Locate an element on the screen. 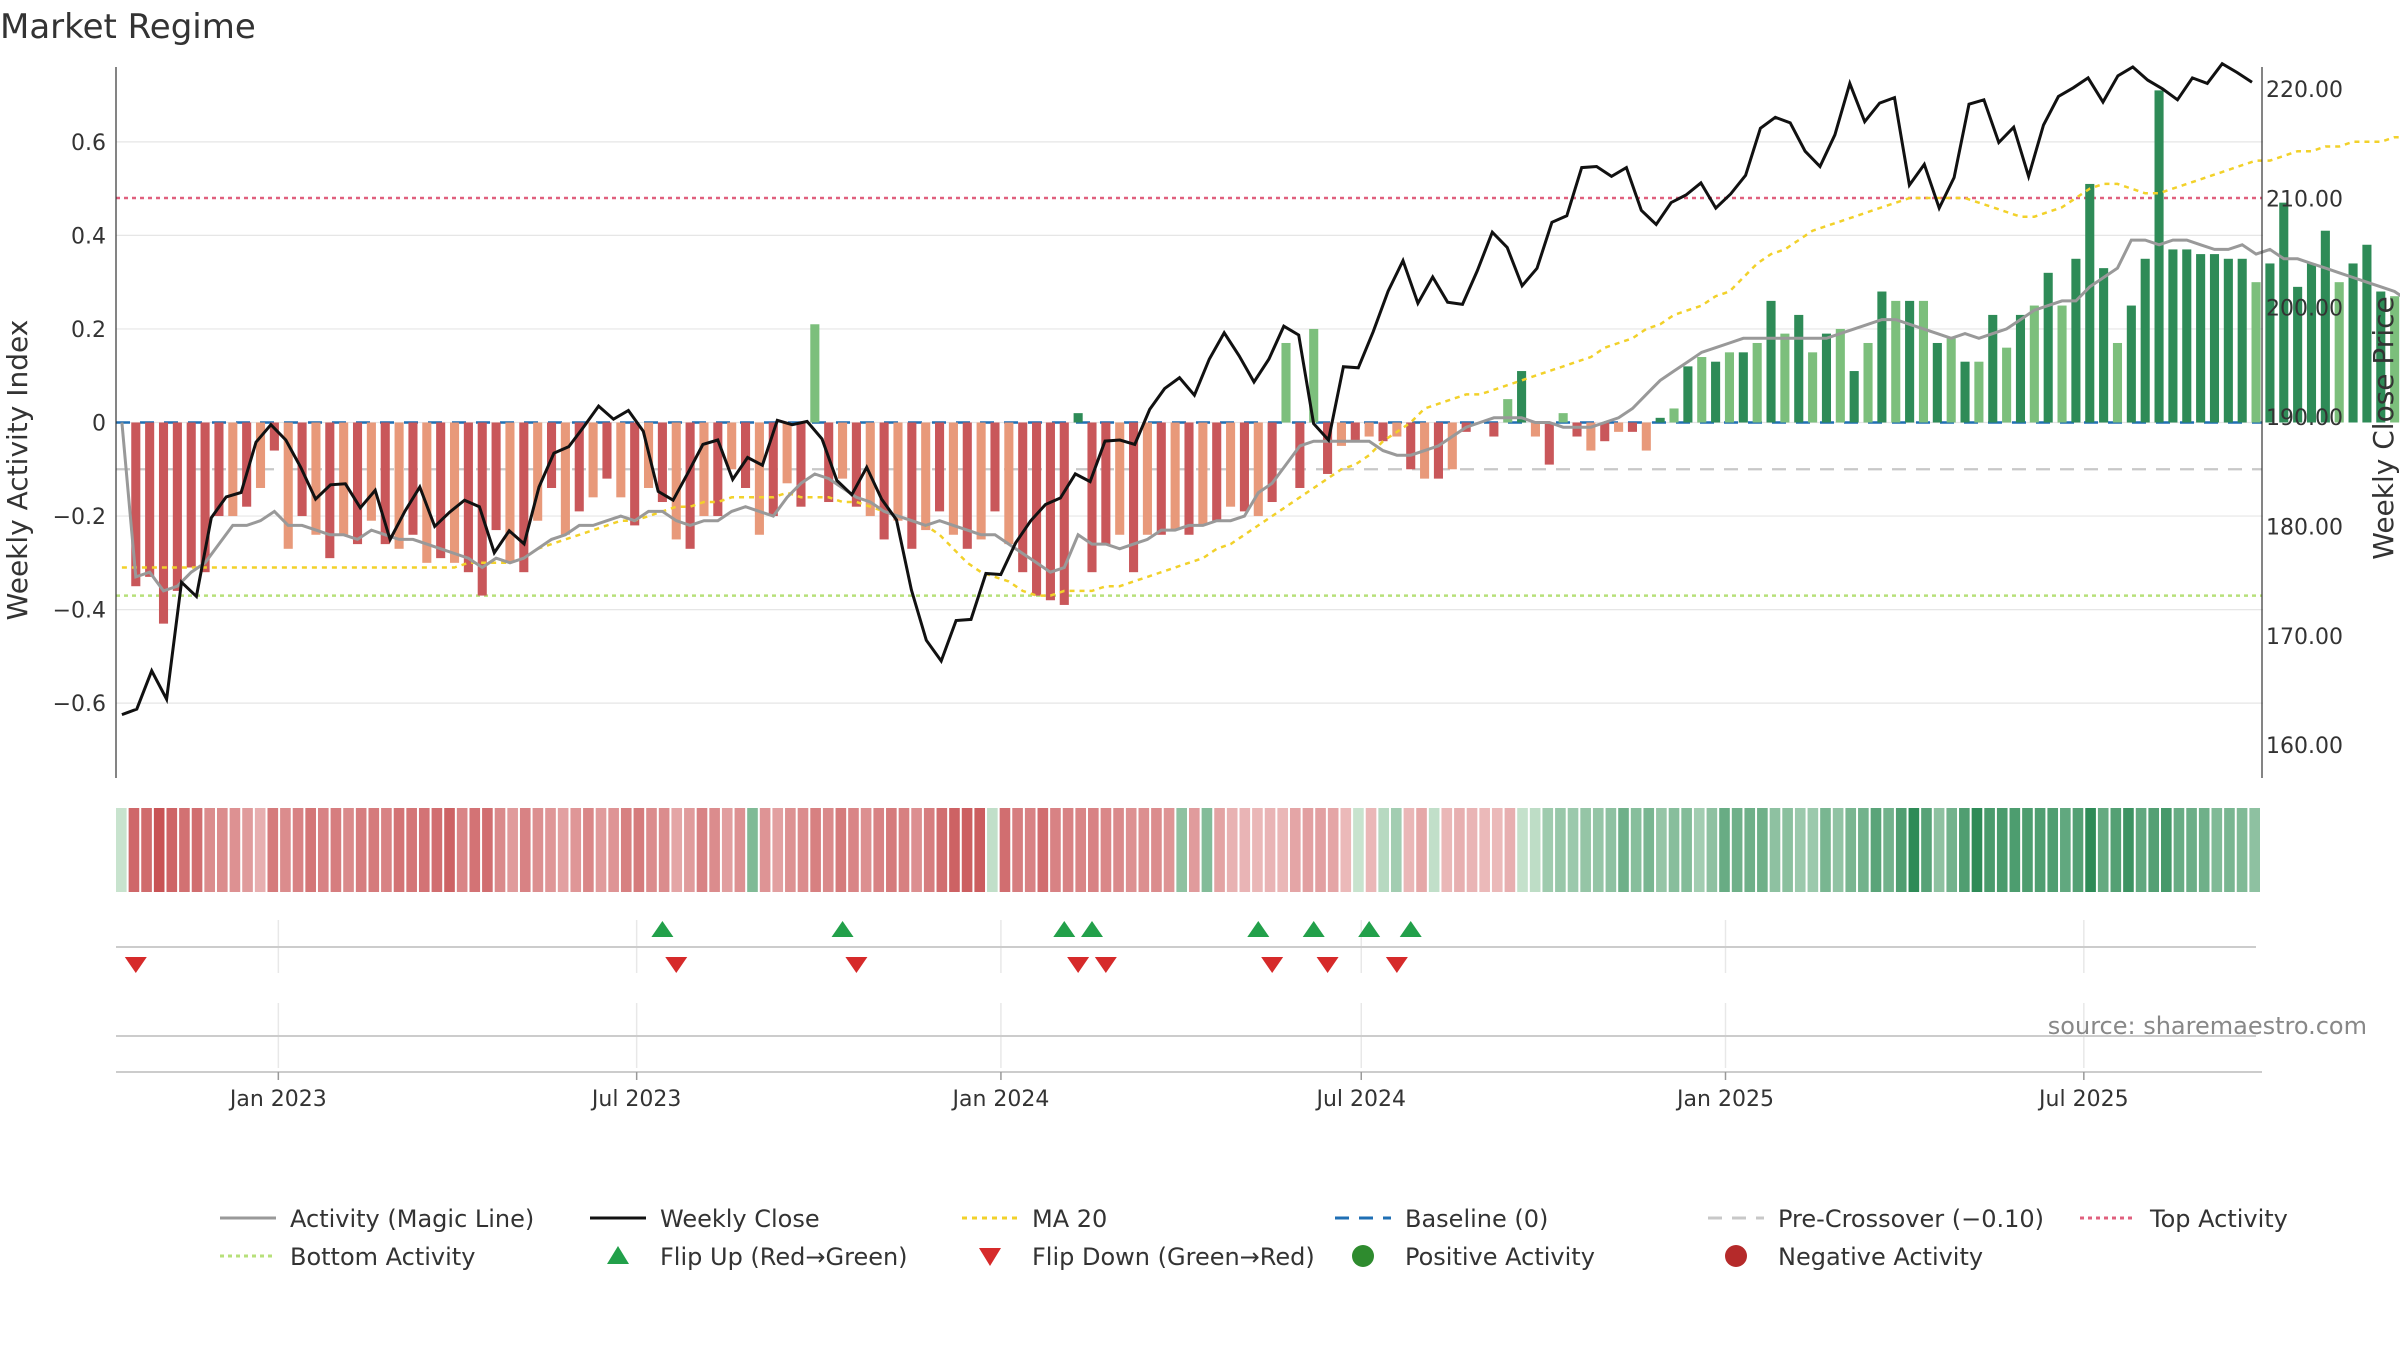 The height and width of the screenshot is (1350, 2400). legend-label: Top Activity is located at coordinates (2218, 1219).